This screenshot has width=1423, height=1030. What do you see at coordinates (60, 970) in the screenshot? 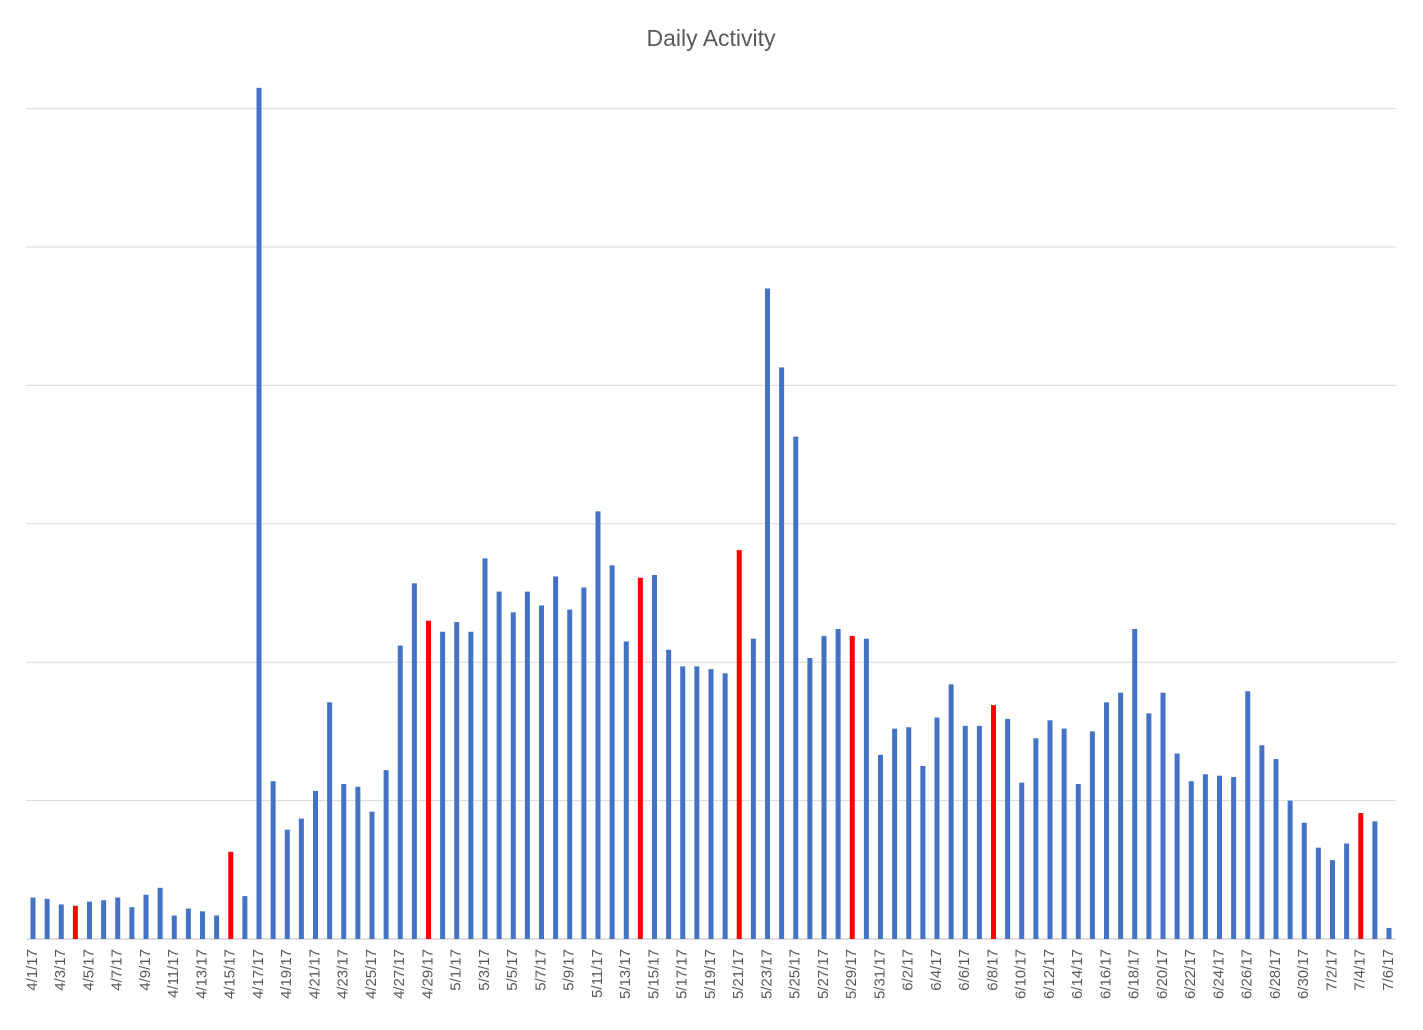
I see `x-tick-label: 4/3/17` at bounding box center [60, 970].